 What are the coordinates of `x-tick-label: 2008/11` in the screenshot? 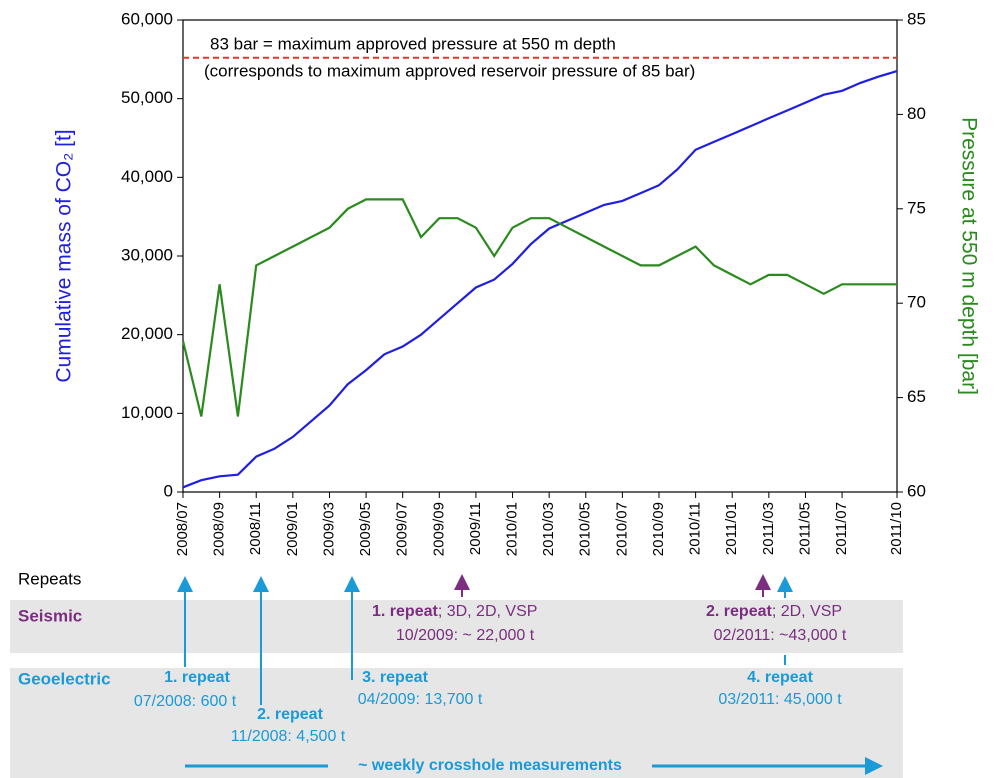 It's located at (255, 528).